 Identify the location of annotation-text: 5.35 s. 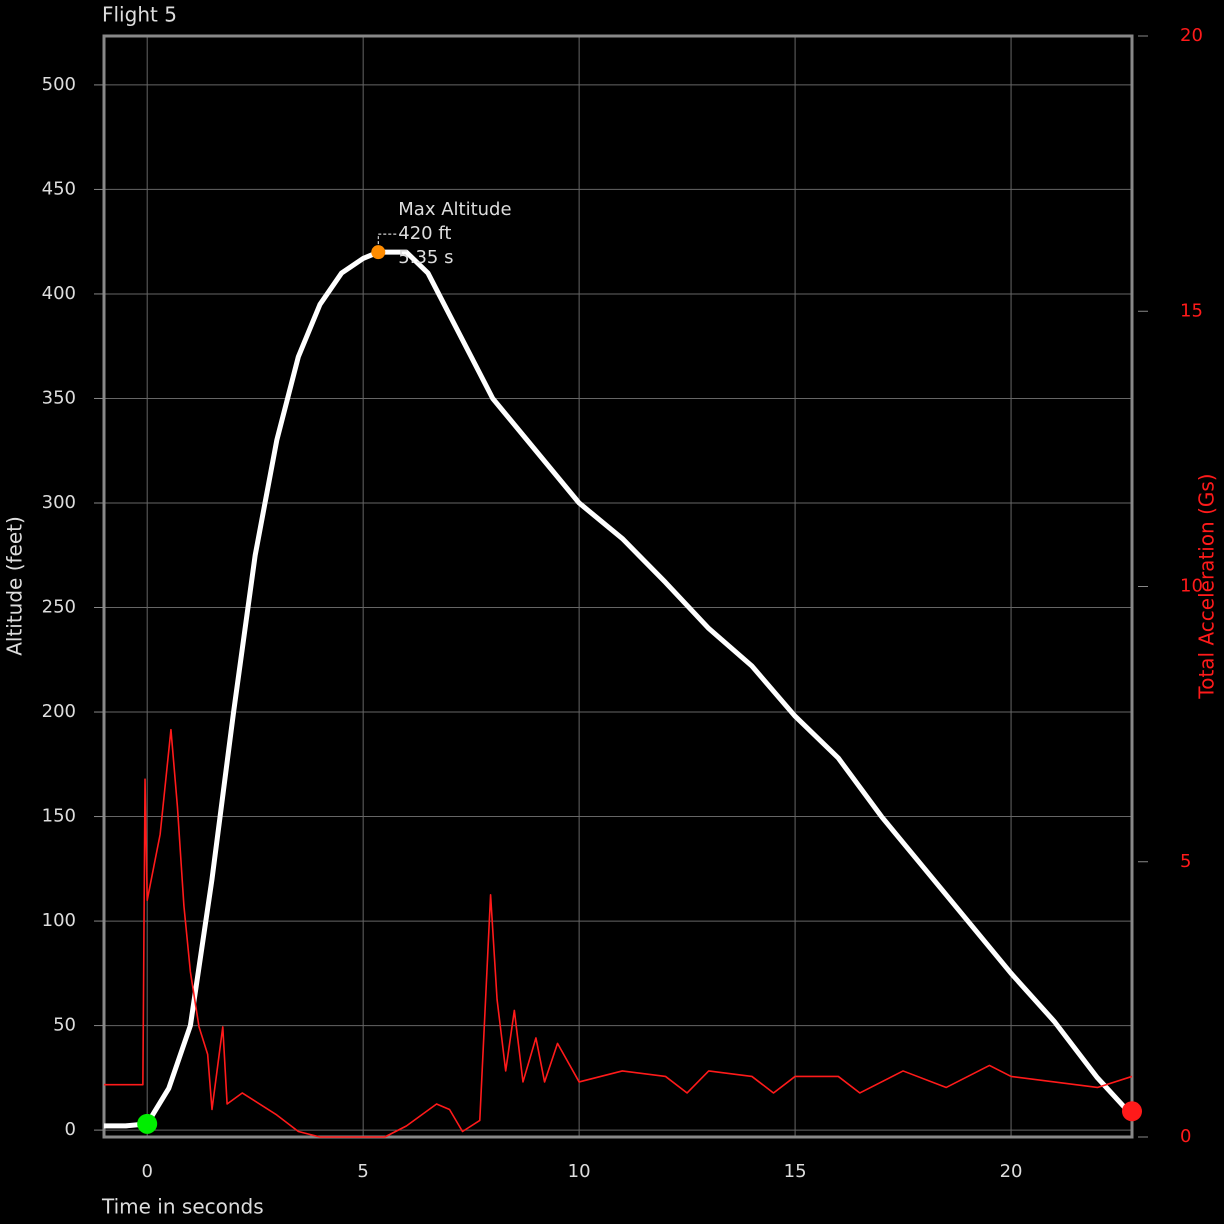
(425, 257).